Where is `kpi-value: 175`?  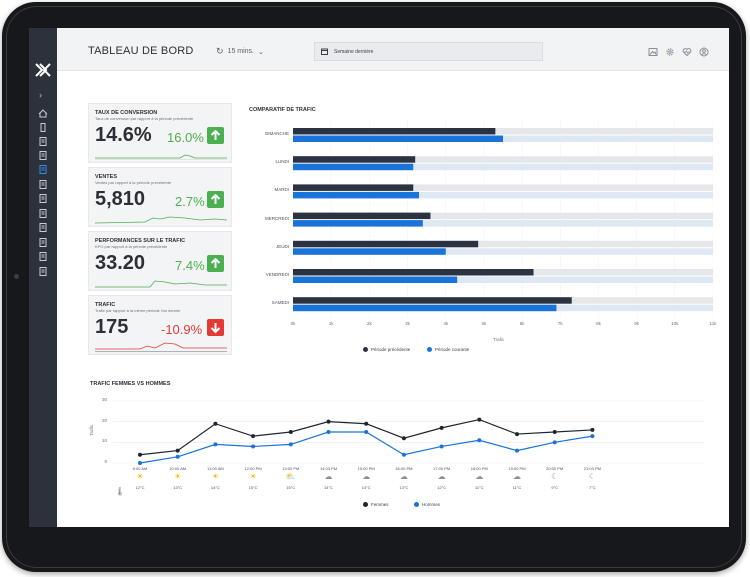
kpi-value: 175 is located at coordinates (112, 327).